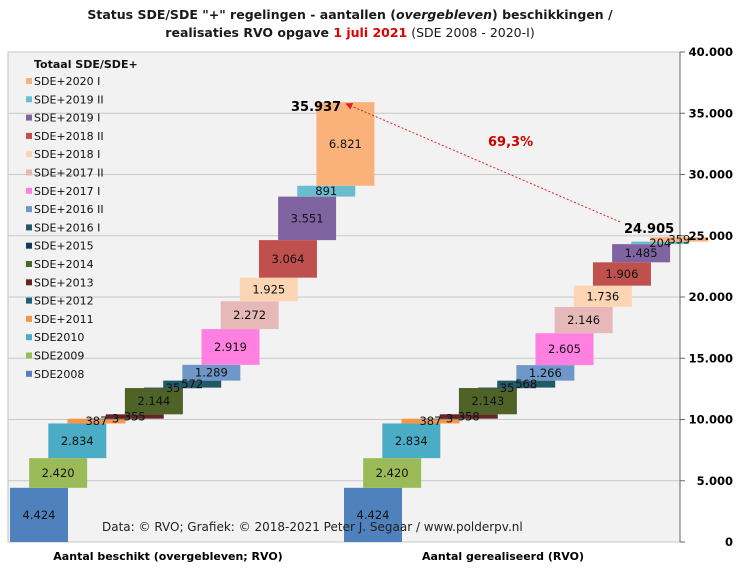  Describe the element at coordinates (64, 246) in the screenshot. I see `legend-entry: SDE+2015` at that location.